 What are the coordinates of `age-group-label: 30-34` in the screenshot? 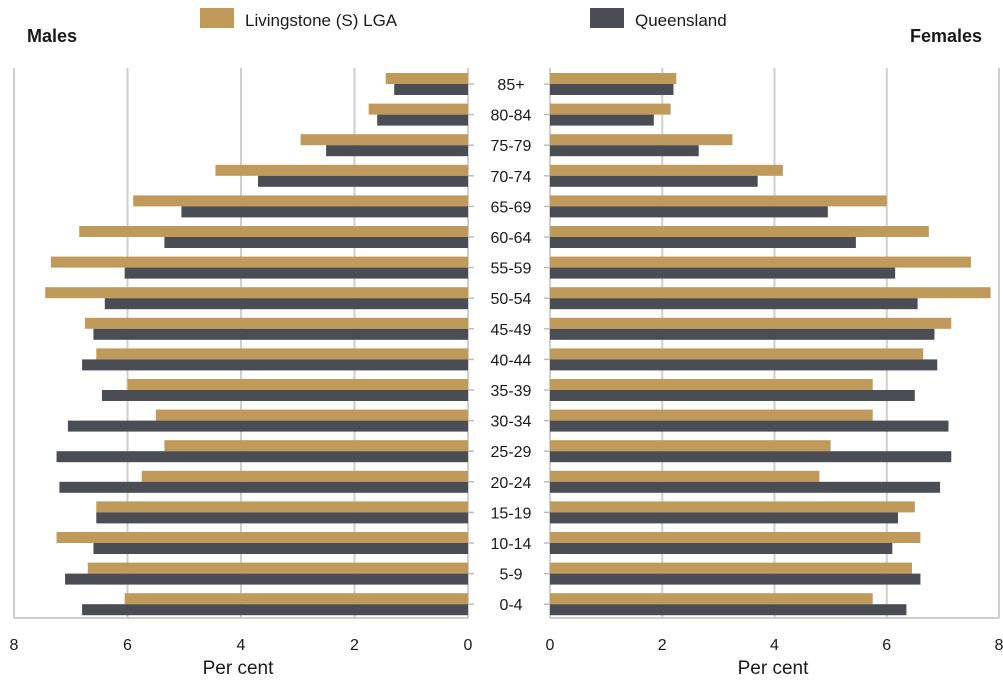 It's located at (511, 422).